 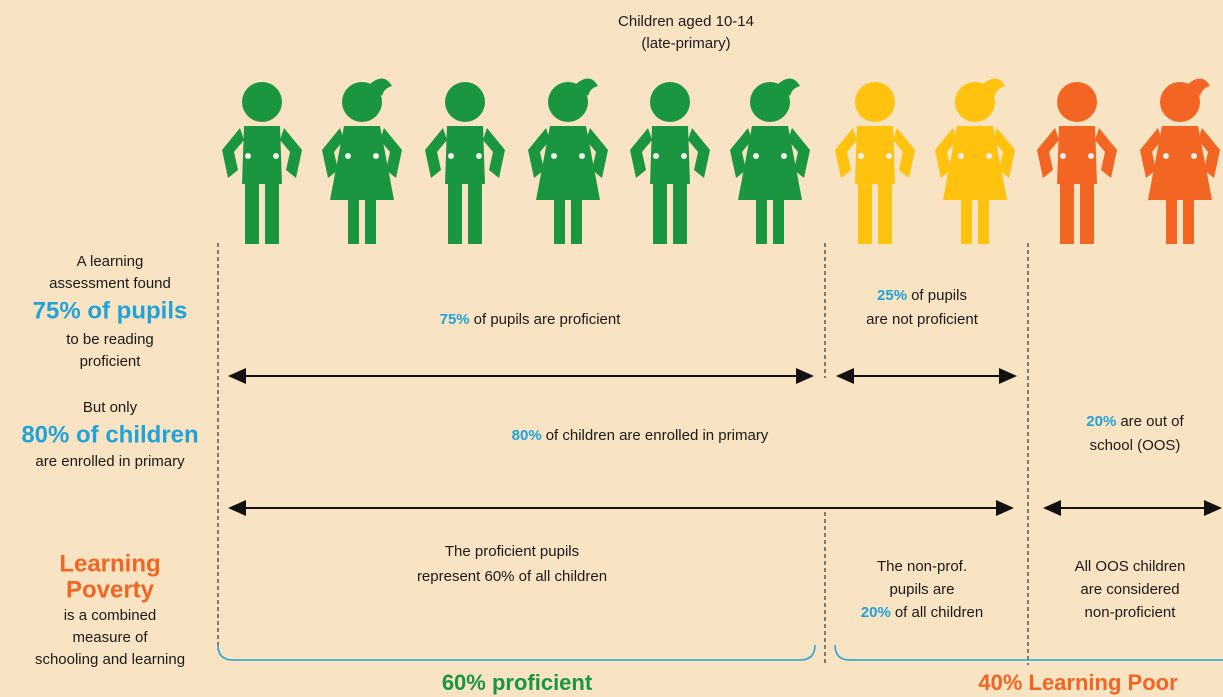 I want to click on row-text: 20% of all children, so click(x=922, y=612).